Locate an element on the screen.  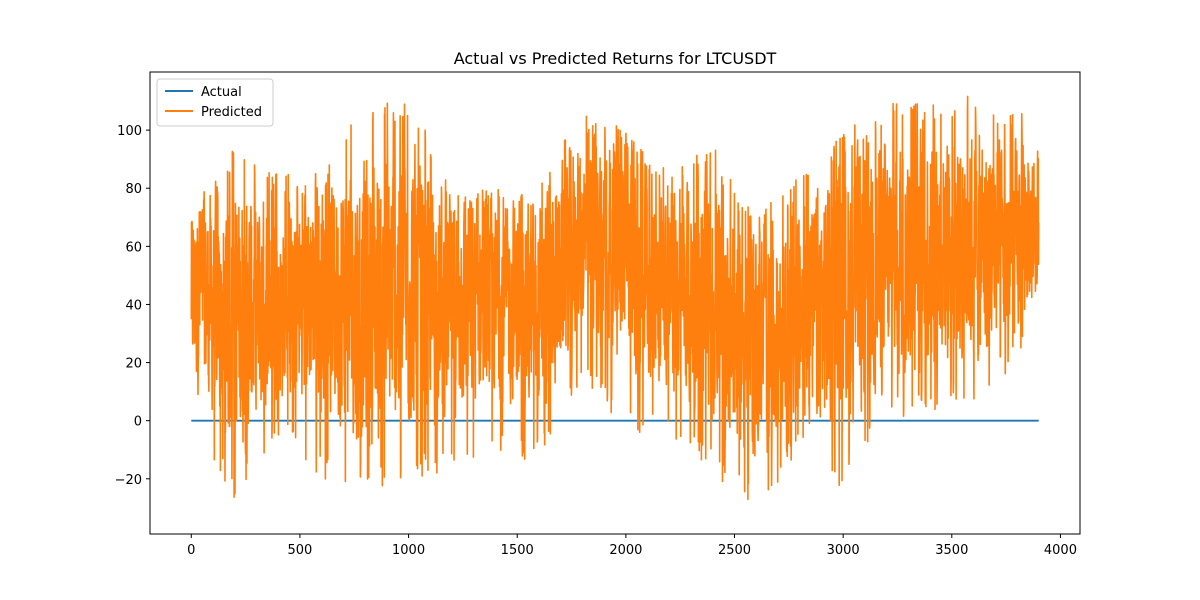
y-tick-label: 20 is located at coordinates (133, 364).